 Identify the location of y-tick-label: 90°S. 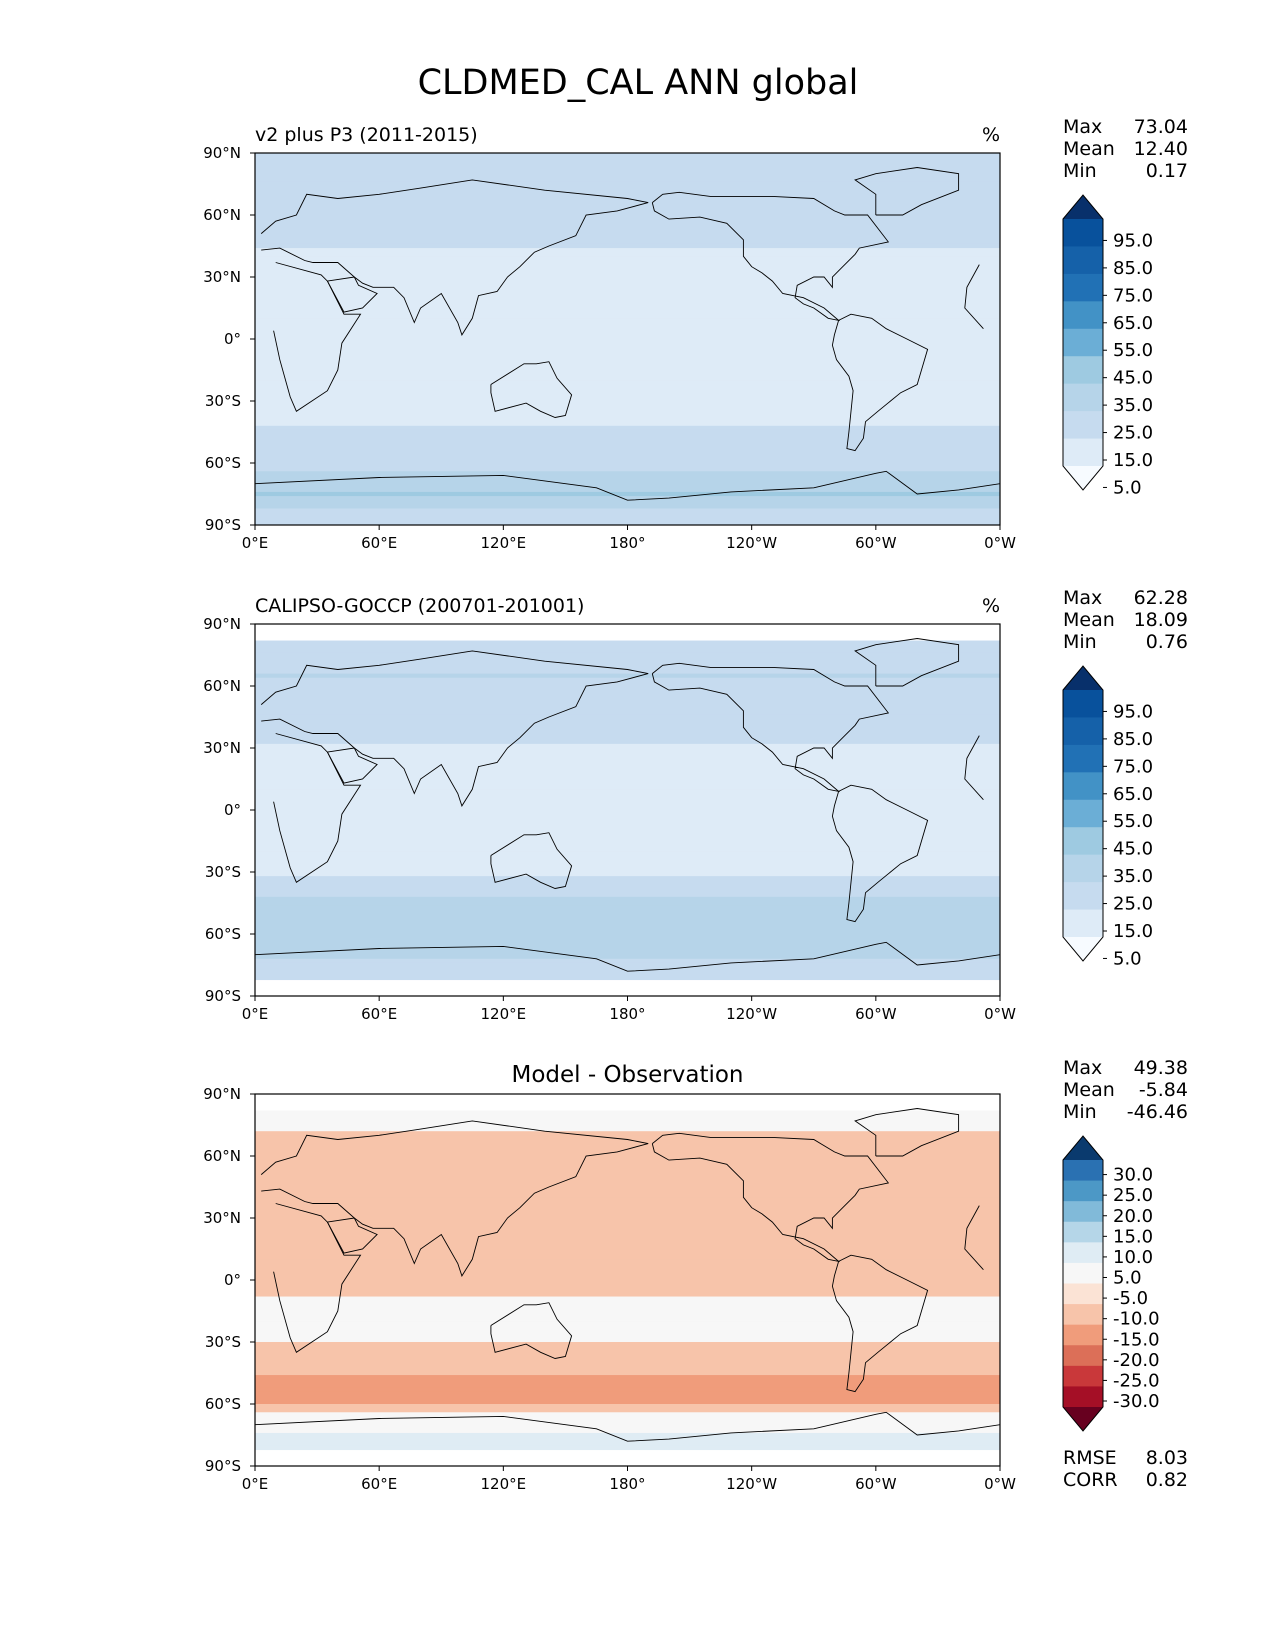
(223, 996).